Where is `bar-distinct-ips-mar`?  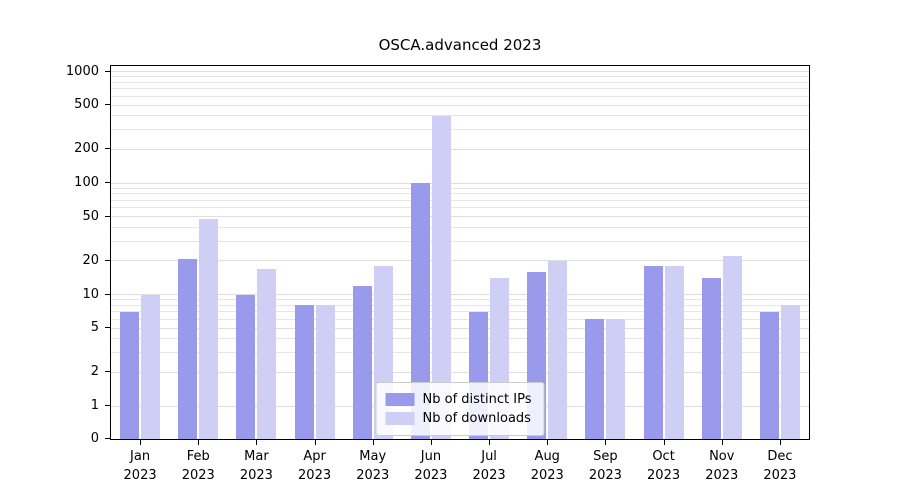
bar-distinct-ips-mar is located at coordinates (246, 366).